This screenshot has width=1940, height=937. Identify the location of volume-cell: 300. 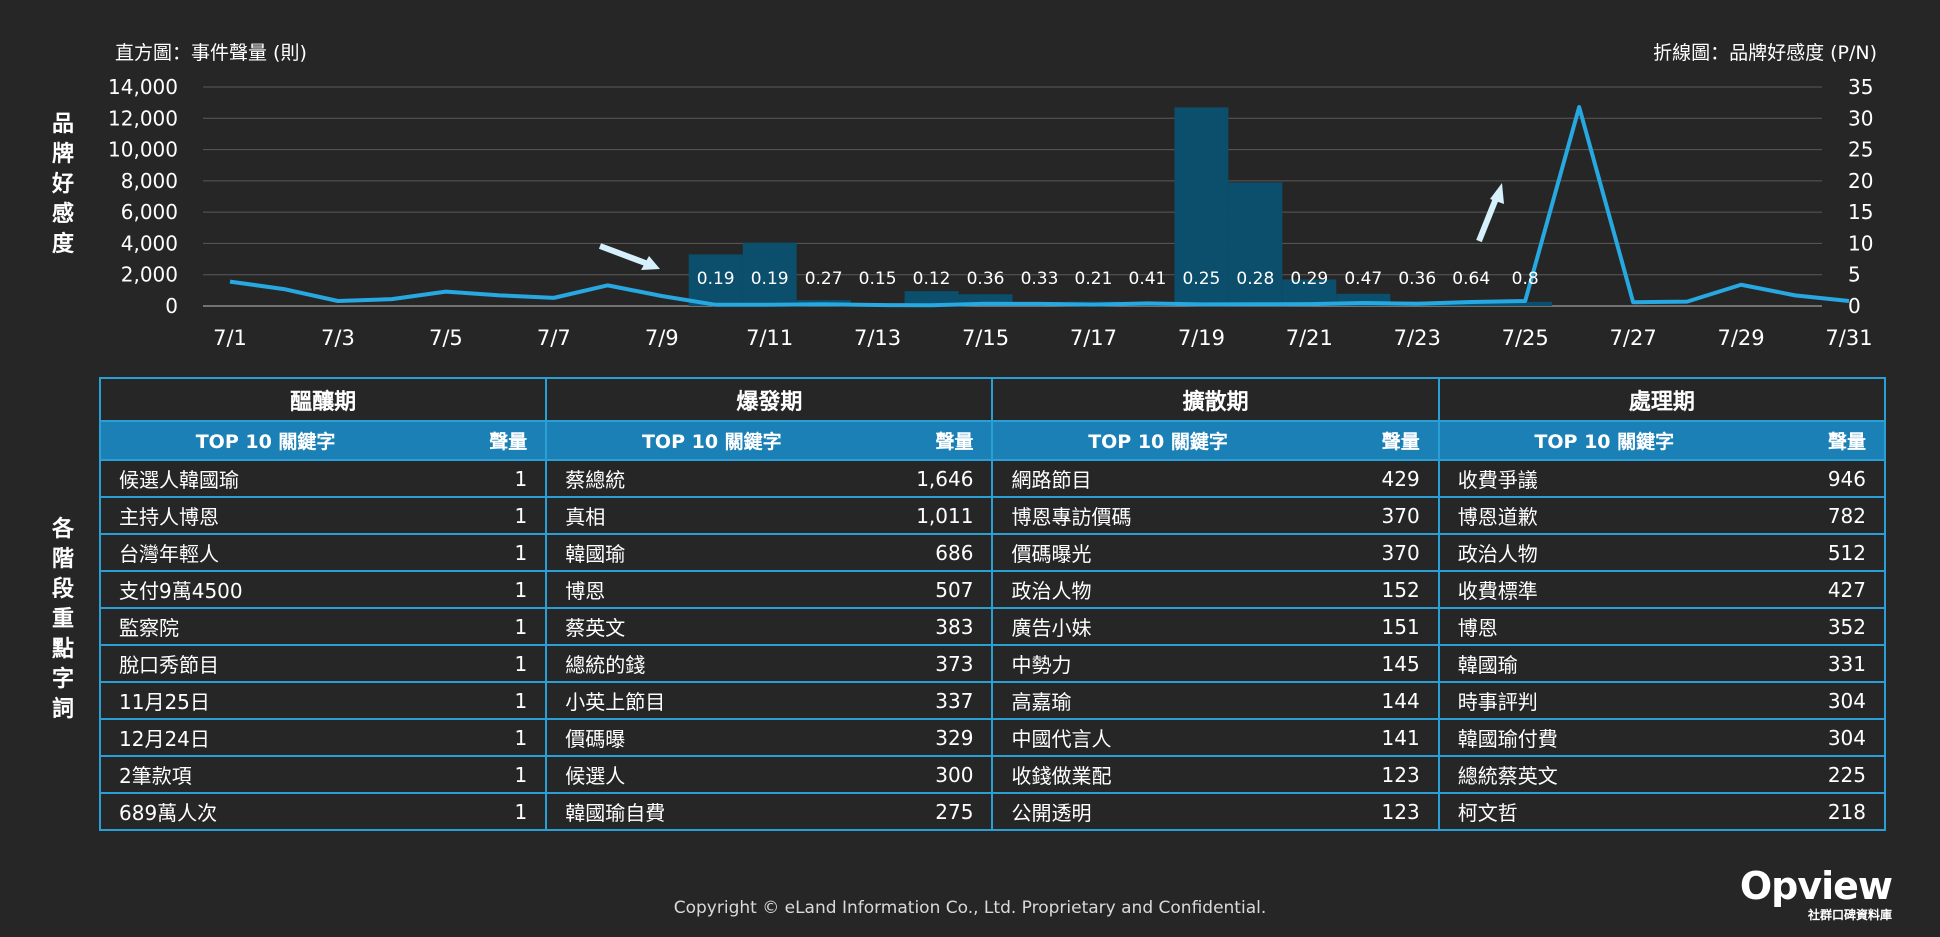
(935, 774).